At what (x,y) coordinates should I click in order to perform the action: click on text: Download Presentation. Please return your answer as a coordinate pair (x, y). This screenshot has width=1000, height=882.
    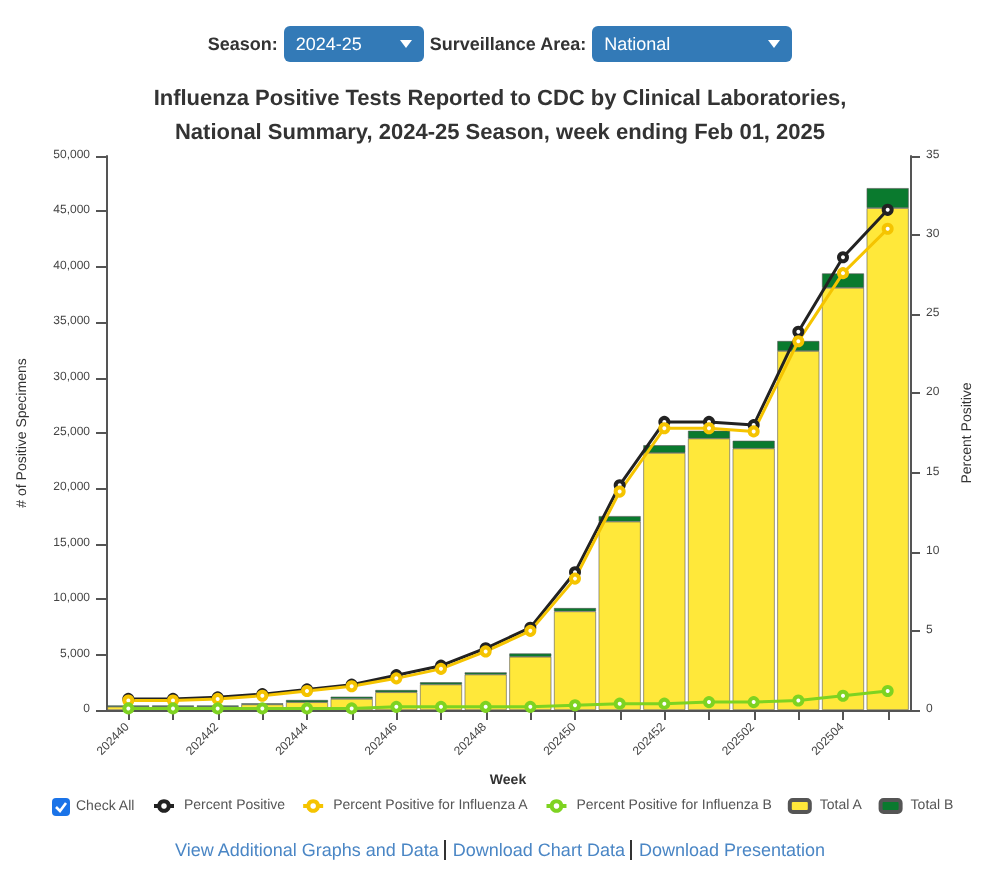
    Looking at the image, I should click on (728, 850).